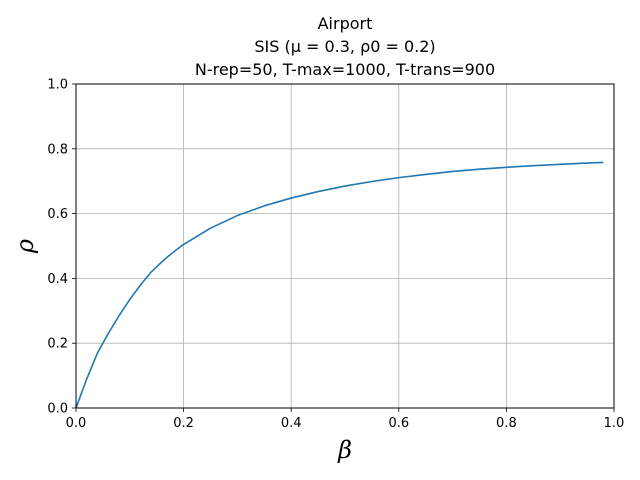 The image size is (640, 480). I want to click on title-line-1: Airport, so click(345, 23).